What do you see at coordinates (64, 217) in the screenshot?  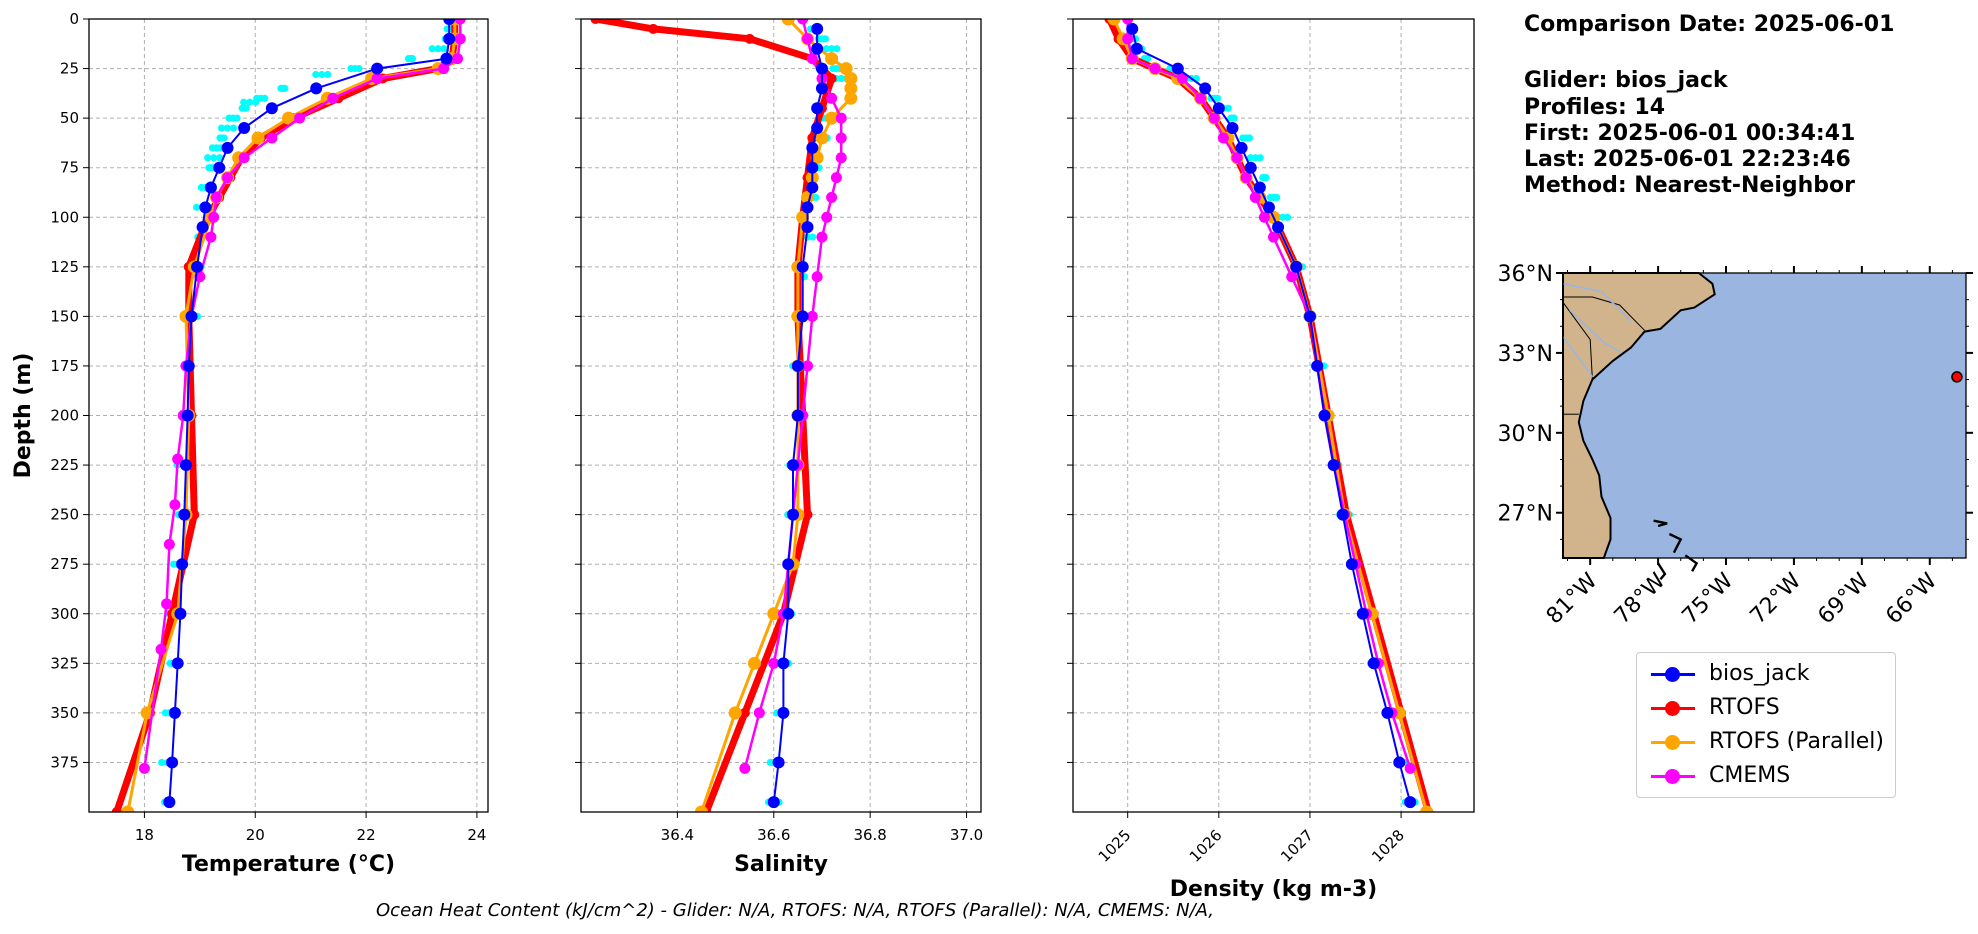 I see `y-tick-label: 100` at bounding box center [64, 217].